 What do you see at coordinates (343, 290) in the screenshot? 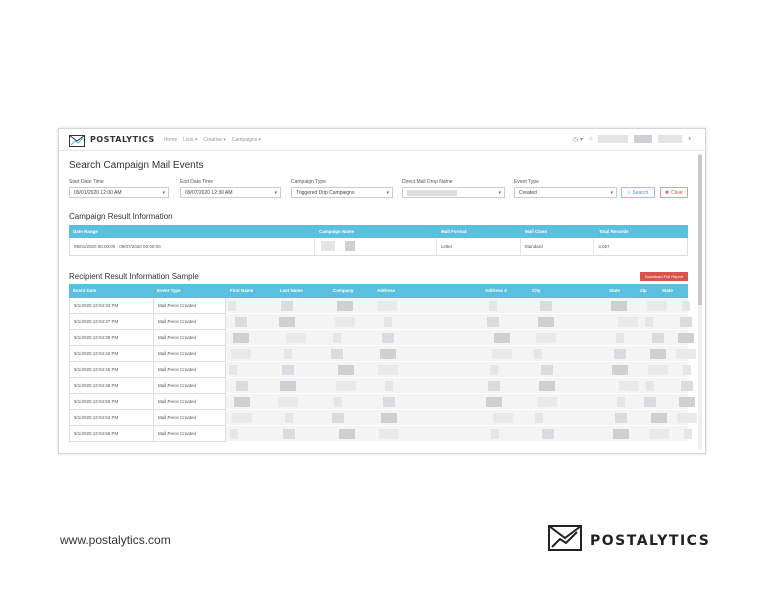
I see `col-company: Company` at bounding box center [343, 290].